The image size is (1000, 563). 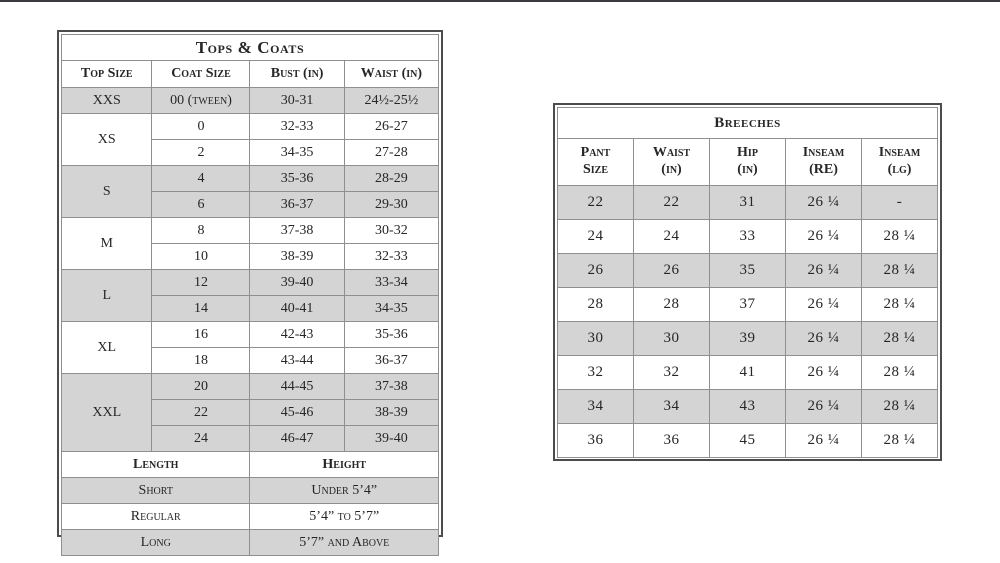 I want to click on header-line: Waist, so click(x=671, y=153).